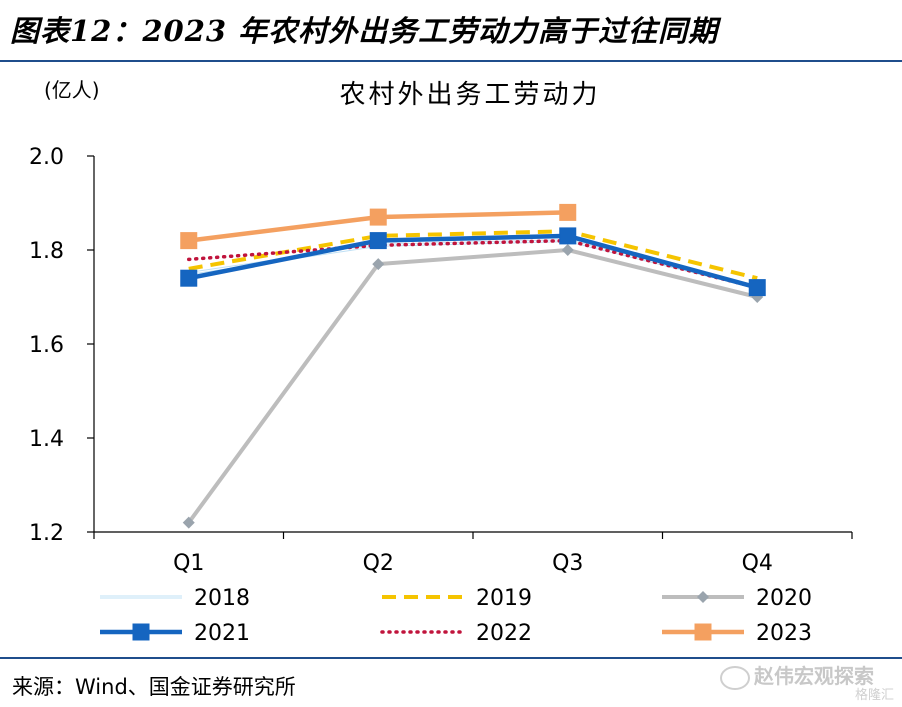 The height and width of the screenshot is (707, 902). I want to click on chart-title: 农村外出务工劳动力, so click(470, 95).